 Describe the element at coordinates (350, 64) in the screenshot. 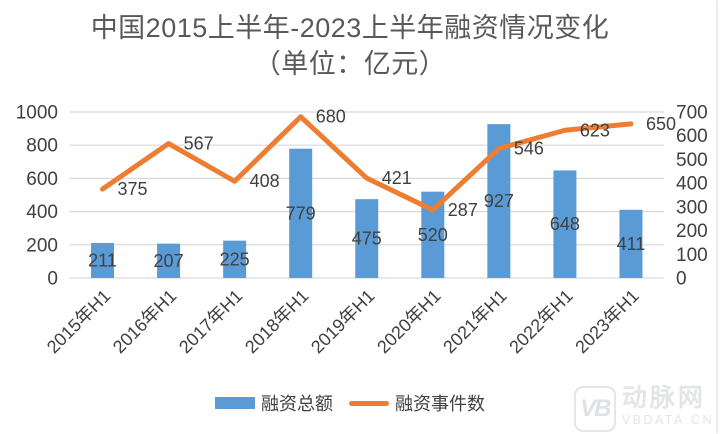

I see `chart-title-line2: （单位：亿元）` at that location.